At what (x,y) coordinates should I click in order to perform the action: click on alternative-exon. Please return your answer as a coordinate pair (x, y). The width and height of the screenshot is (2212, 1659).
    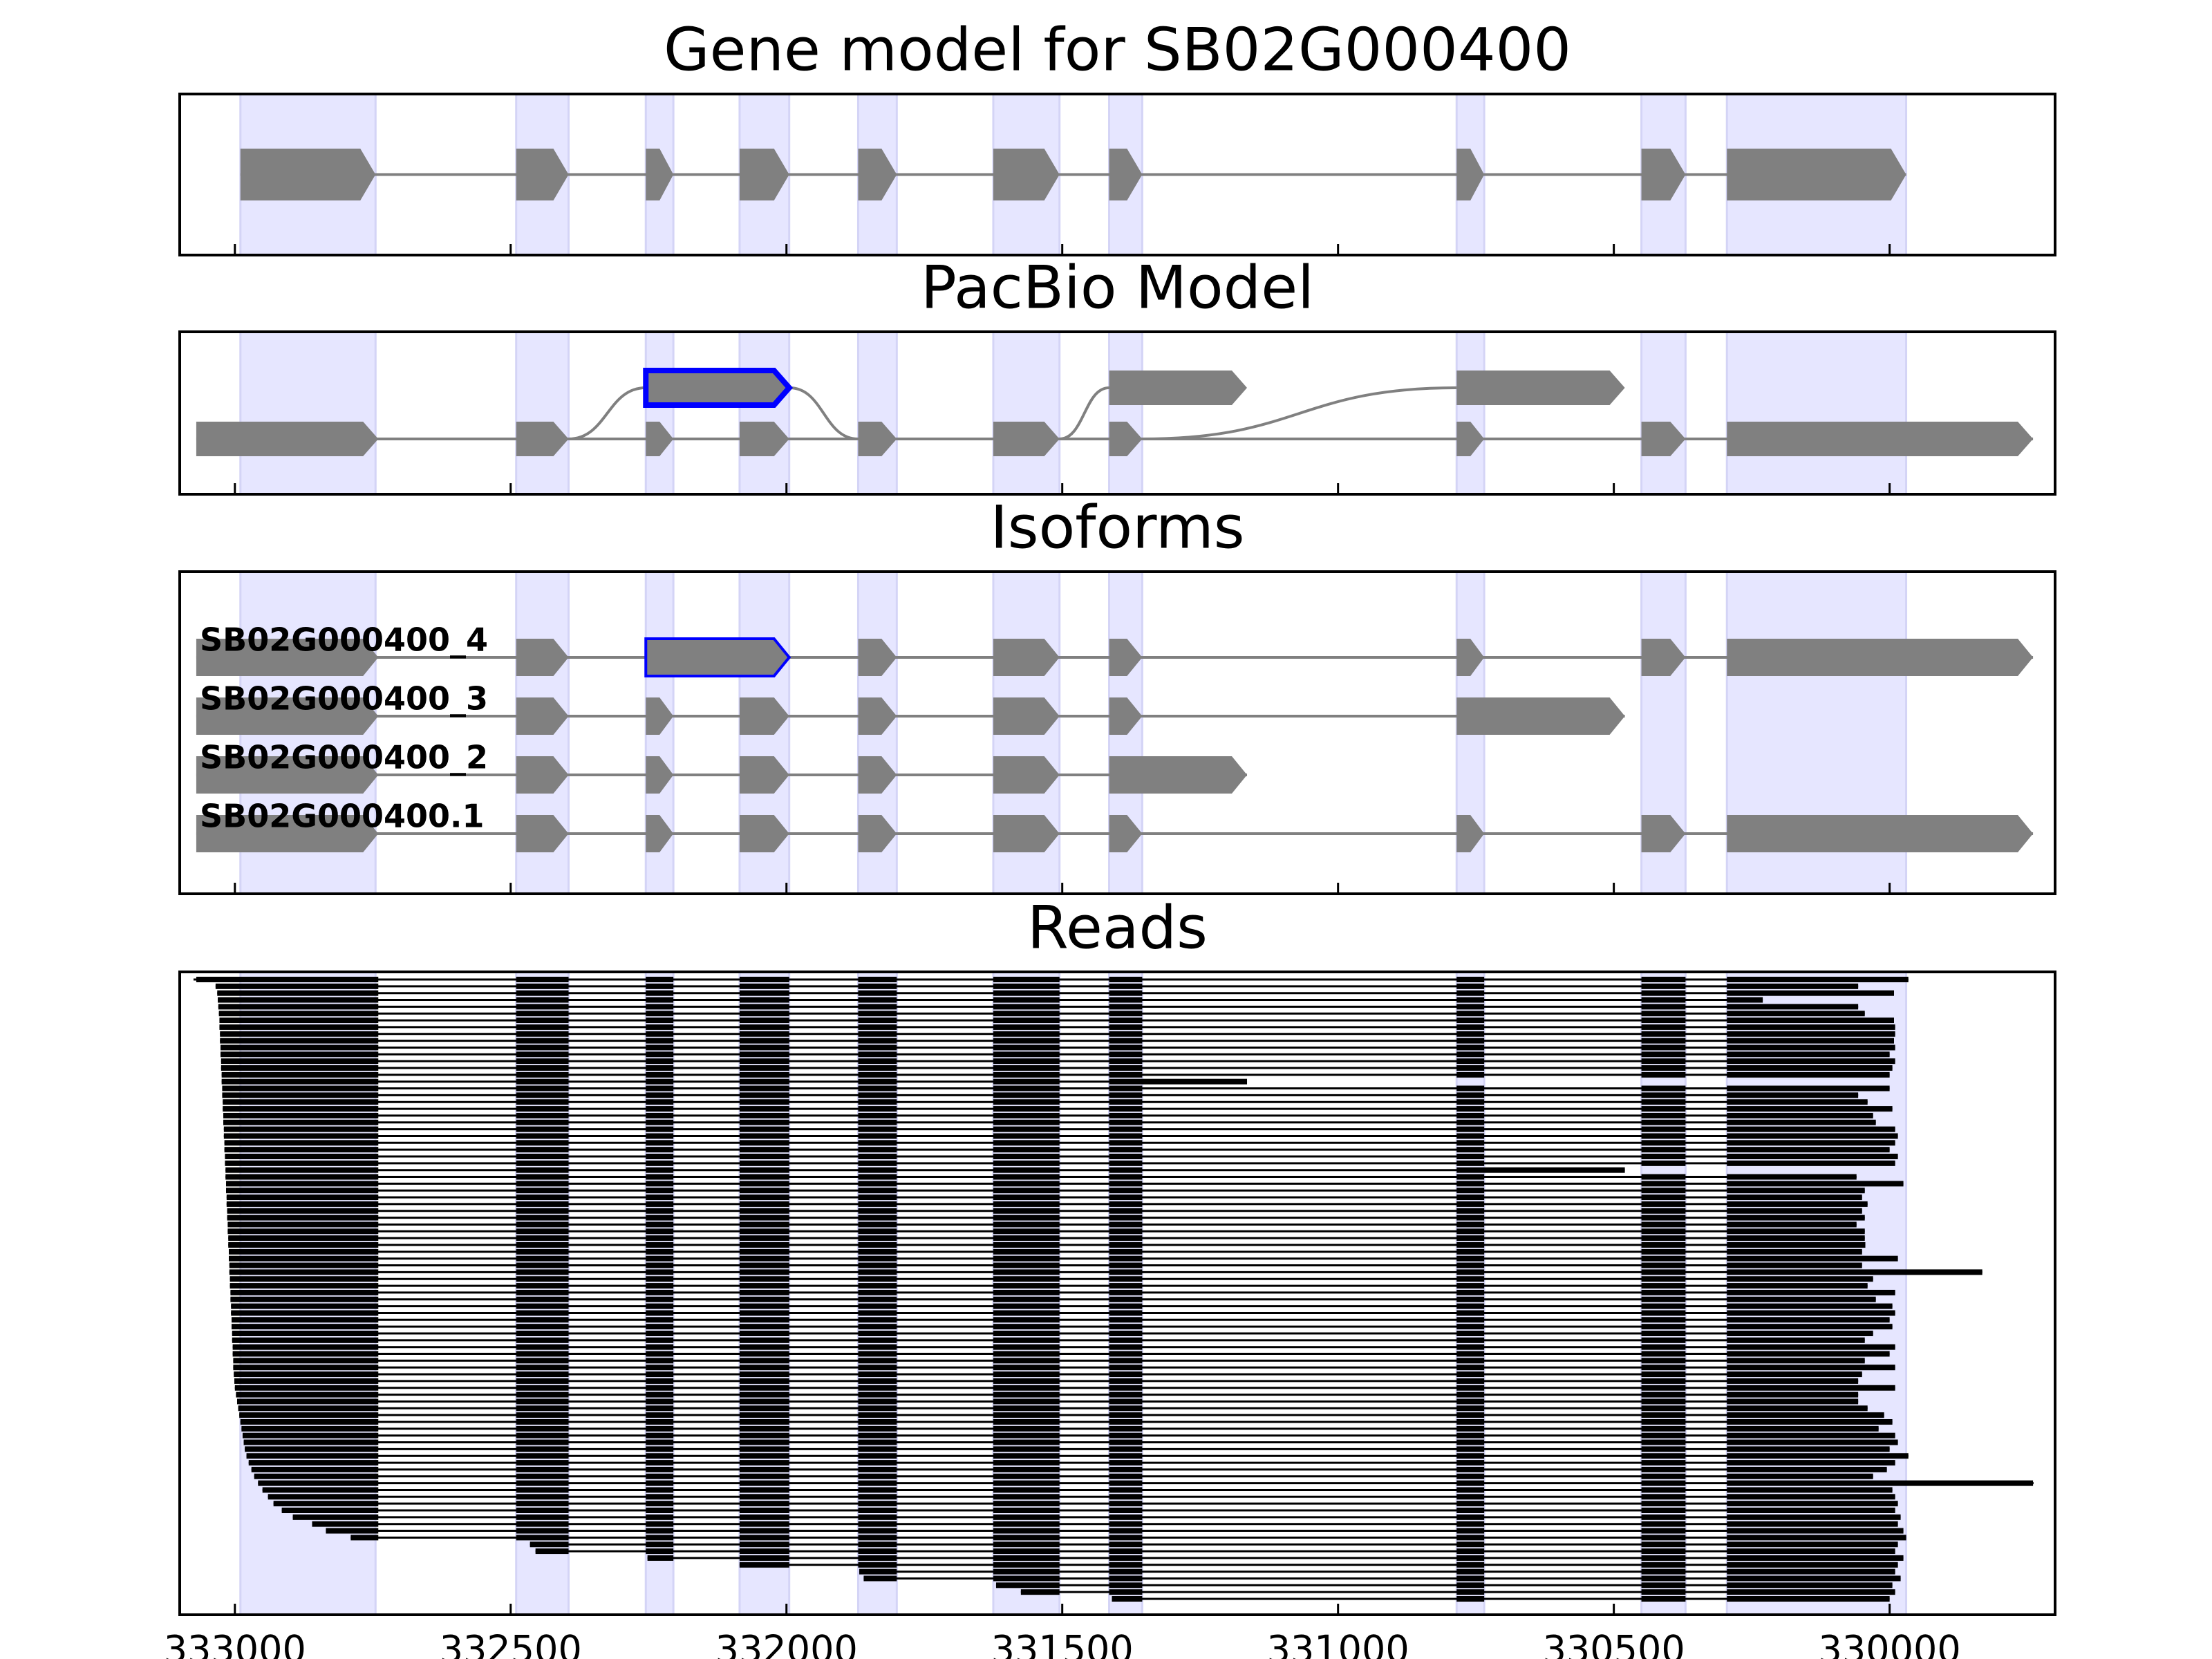
    Looking at the image, I should click on (1540, 388).